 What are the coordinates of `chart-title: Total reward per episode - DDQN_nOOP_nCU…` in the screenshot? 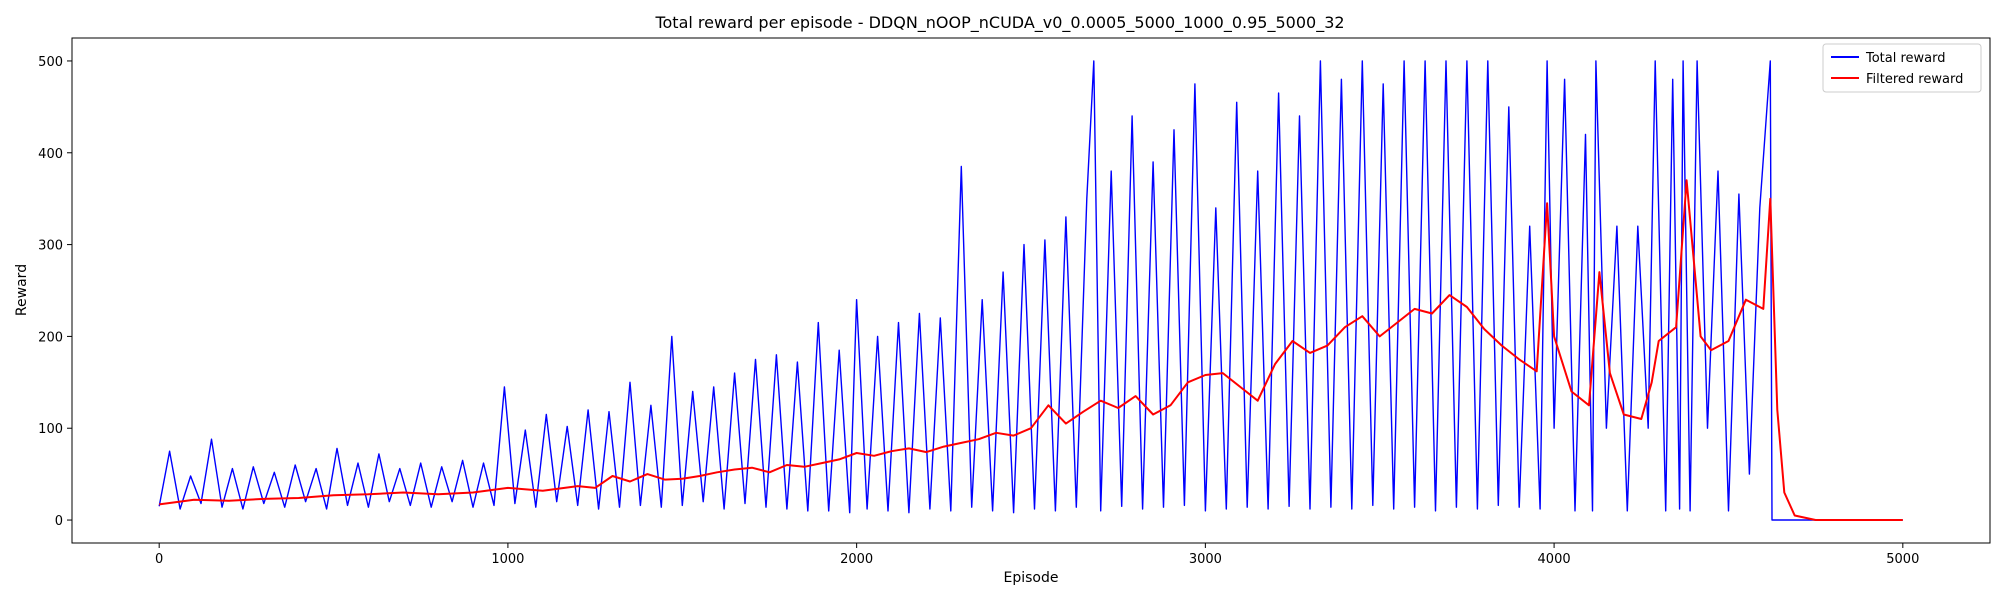 It's located at (999, 23).